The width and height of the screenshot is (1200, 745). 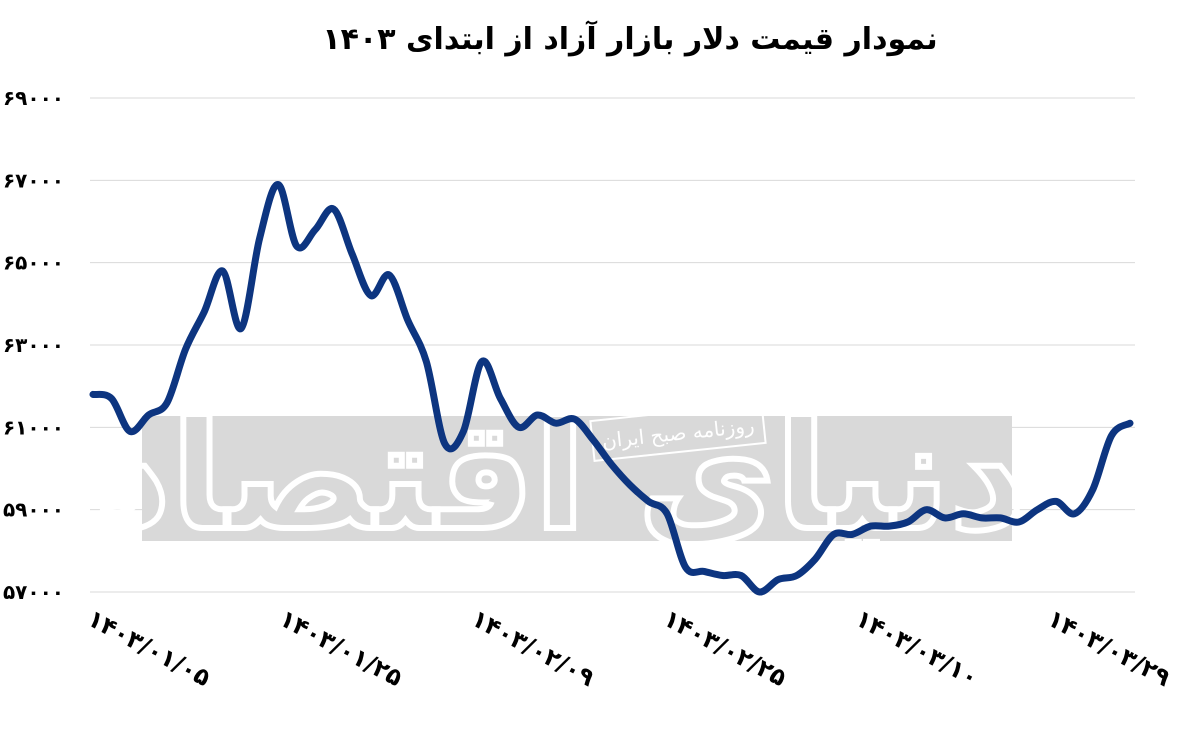 What do you see at coordinates (341, 648) in the screenshot?
I see `x-tick-label: ۱۴۰۳/۰۱/۲۵` at bounding box center [341, 648].